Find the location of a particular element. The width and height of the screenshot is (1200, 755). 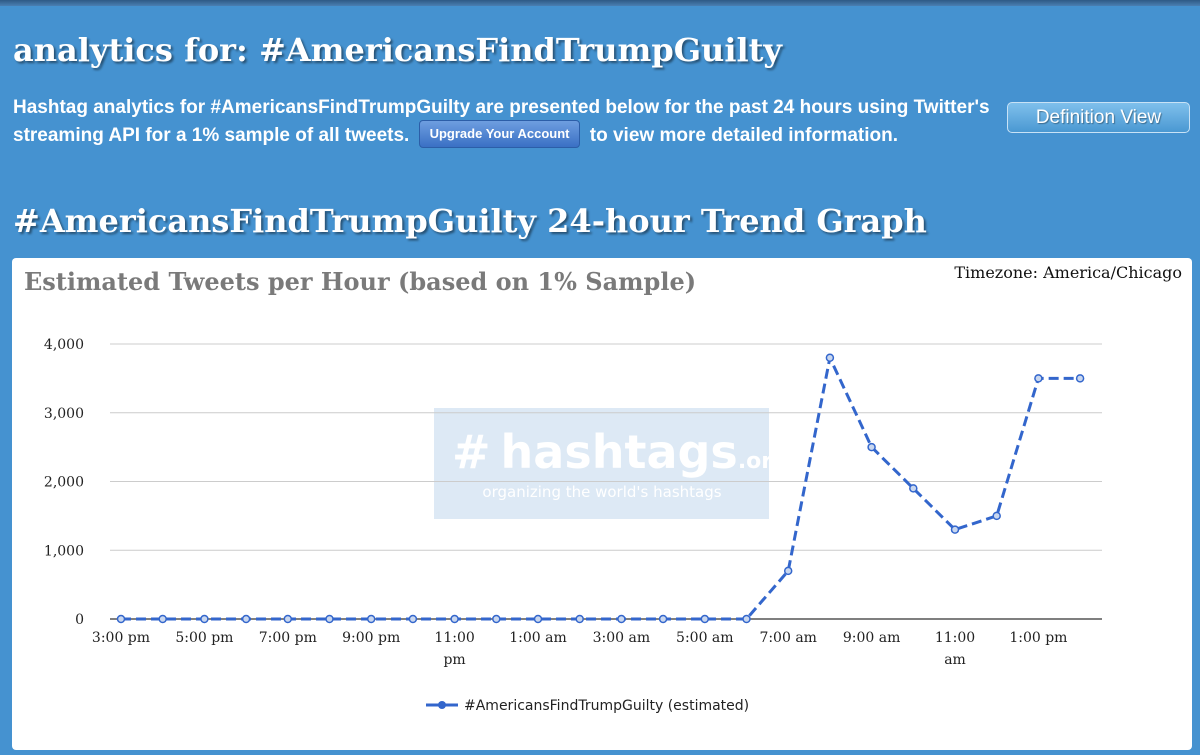

watermark-logo: # hashtags.org is located at coordinates (620, 452).